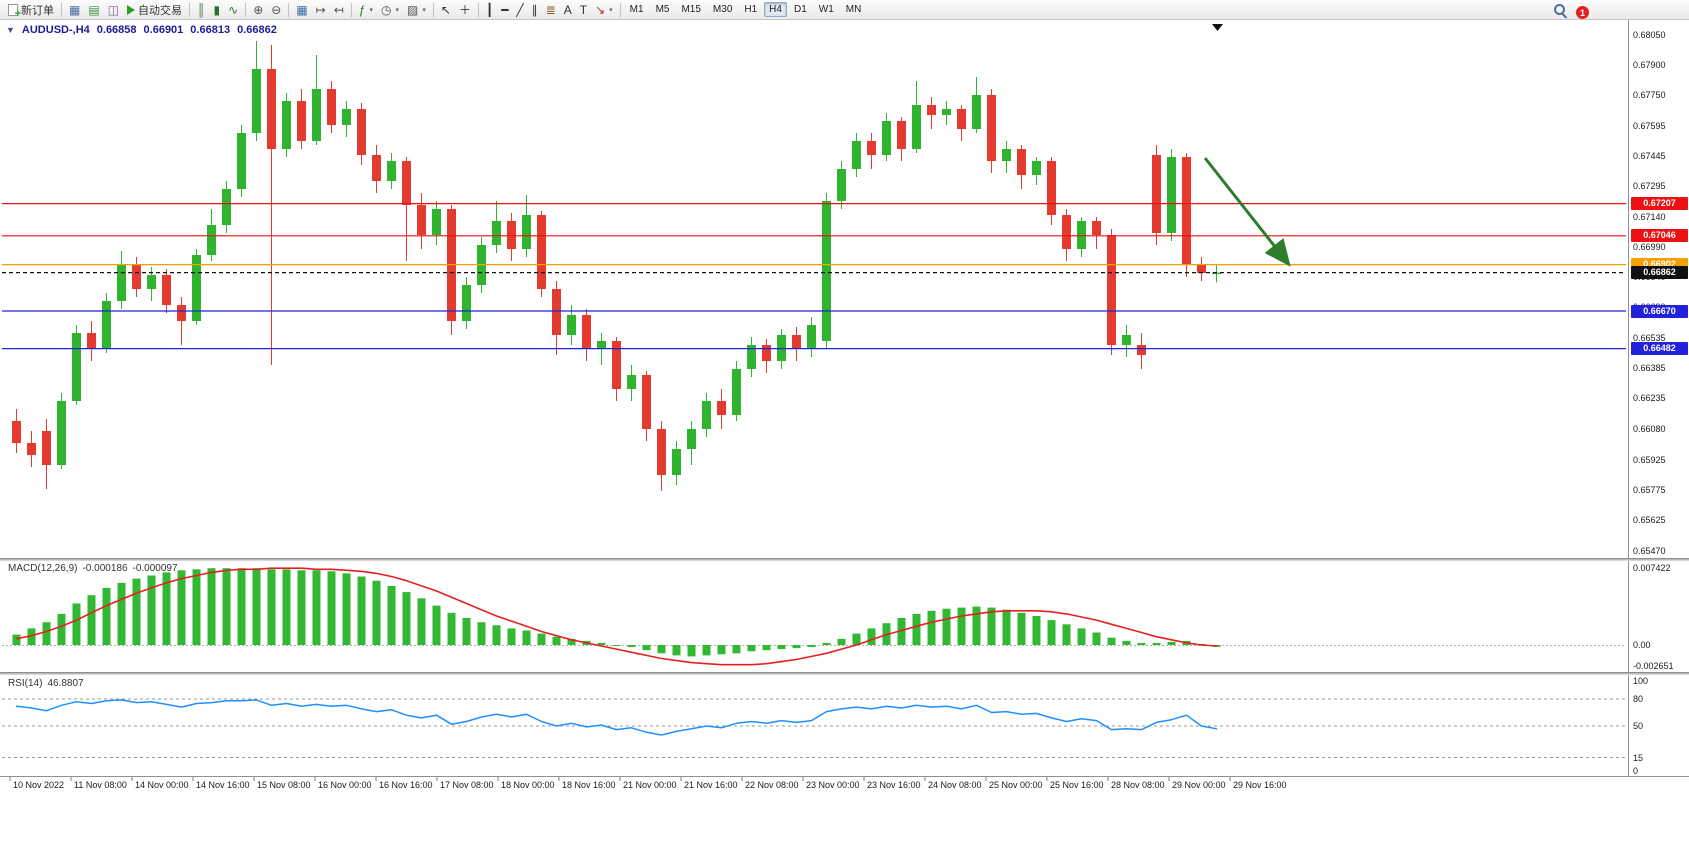 The width and height of the screenshot is (1689, 858). I want to click on shift-marker-icon, so click(1217, 27).